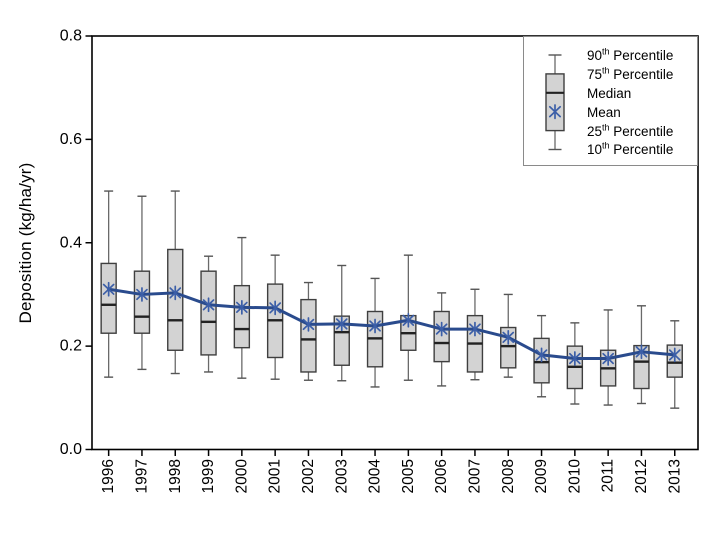 The width and height of the screenshot is (720, 540). What do you see at coordinates (508, 337) in the screenshot?
I see `mean-marker-2008` at bounding box center [508, 337].